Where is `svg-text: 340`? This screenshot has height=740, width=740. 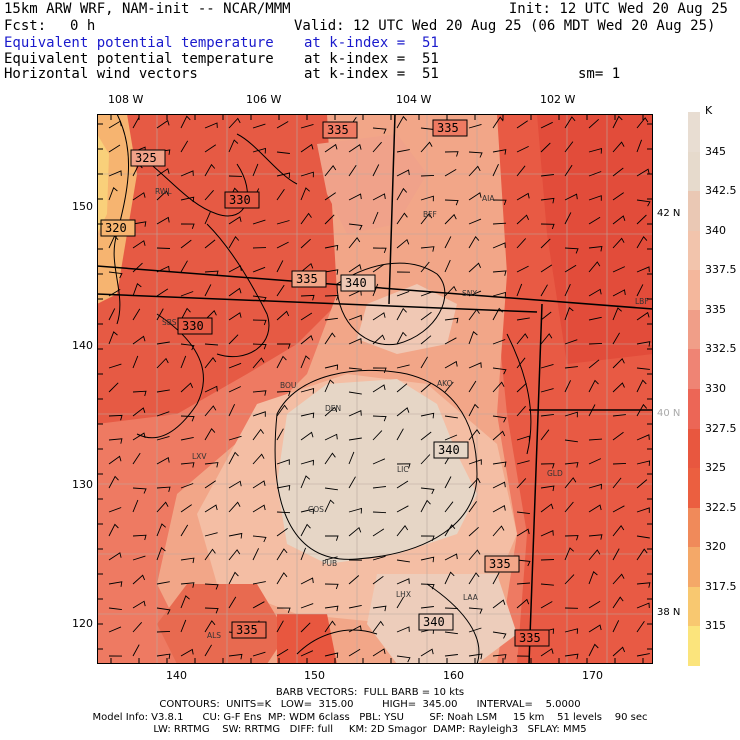 svg-text: 340 is located at coordinates (434, 622).